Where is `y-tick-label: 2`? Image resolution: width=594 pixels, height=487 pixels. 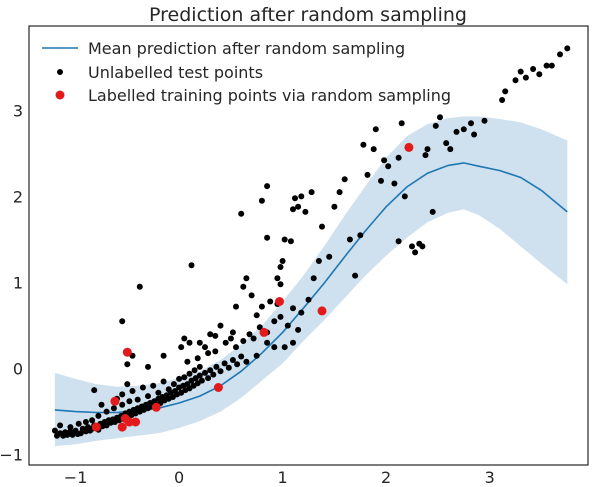
y-tick-label: 2 is located at coordinates (18, 196).